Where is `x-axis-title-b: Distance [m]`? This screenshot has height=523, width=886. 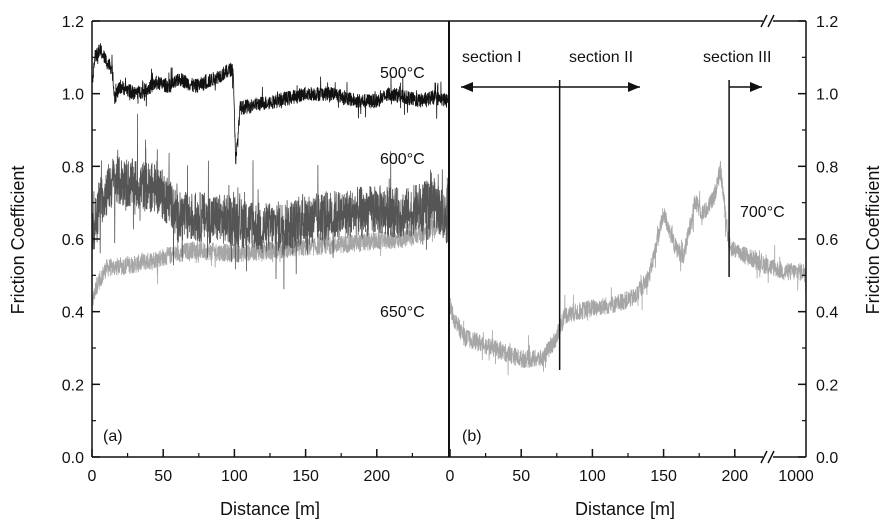
x-axis-title-b: Distance [m] is located at coordinates (625, 509).